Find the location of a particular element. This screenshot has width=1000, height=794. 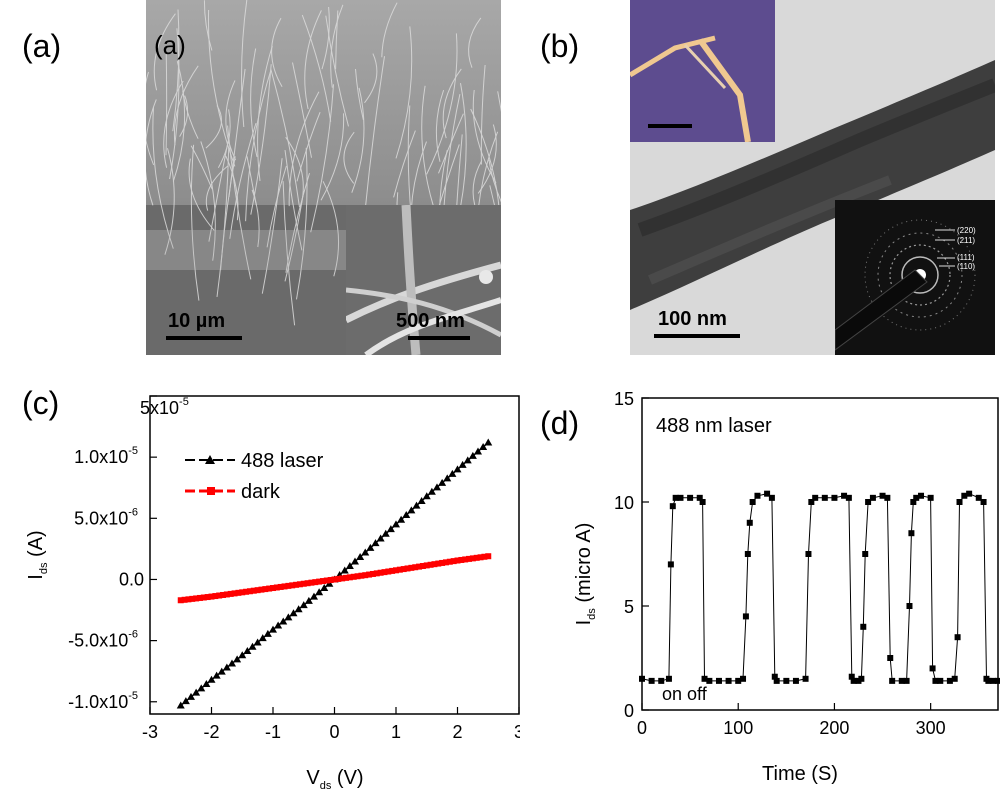

x-tick-label: -3 is located at coordinates (150, 732).